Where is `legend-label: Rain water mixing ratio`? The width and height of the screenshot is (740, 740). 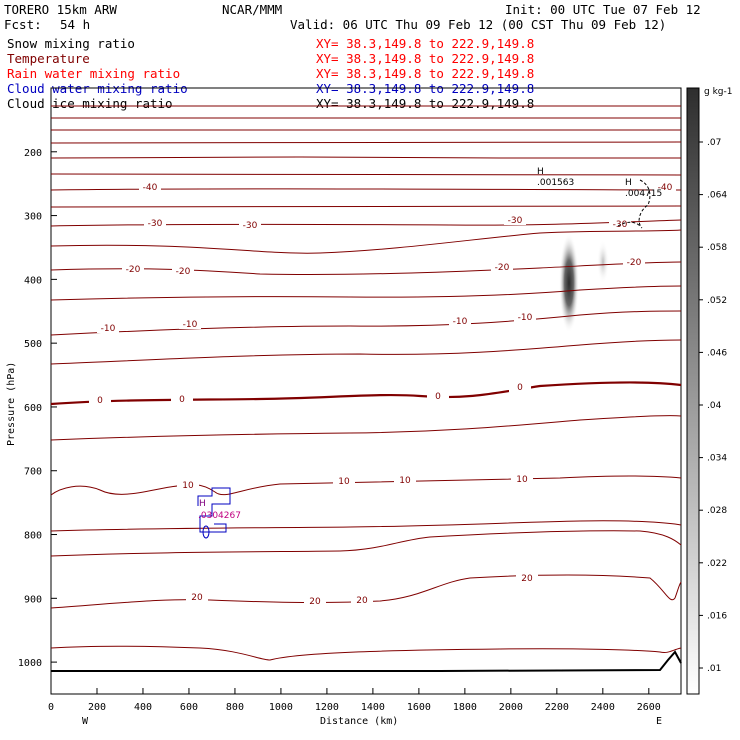 legend-label: Rain water mixing ratio is located at coordinates (93, 73).